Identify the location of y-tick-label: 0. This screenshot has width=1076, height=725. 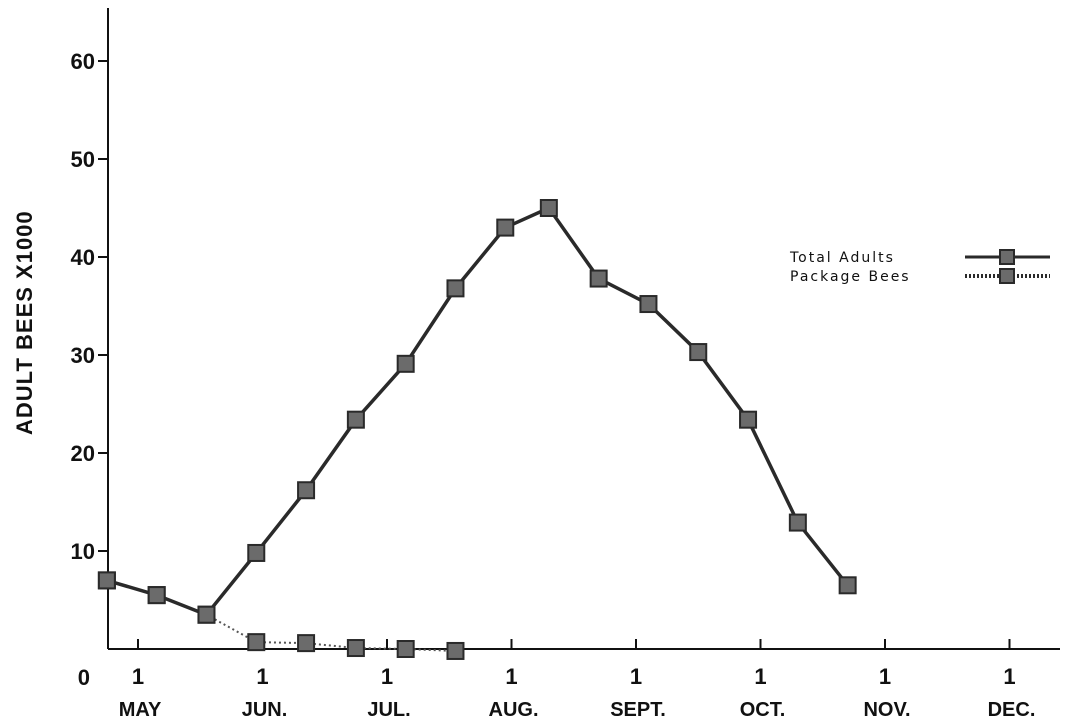
(84, 677).